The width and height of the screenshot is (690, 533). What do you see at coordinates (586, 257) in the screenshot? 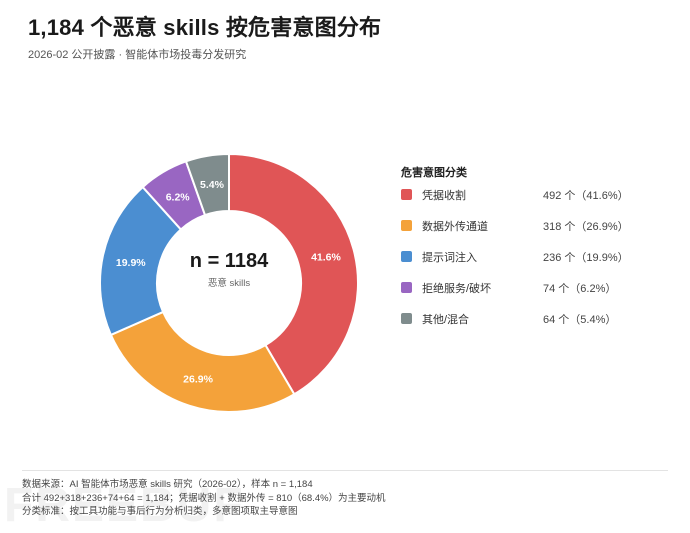
I see `legend-value: 236 个（19.9%）` at bounding box center [586, 257].